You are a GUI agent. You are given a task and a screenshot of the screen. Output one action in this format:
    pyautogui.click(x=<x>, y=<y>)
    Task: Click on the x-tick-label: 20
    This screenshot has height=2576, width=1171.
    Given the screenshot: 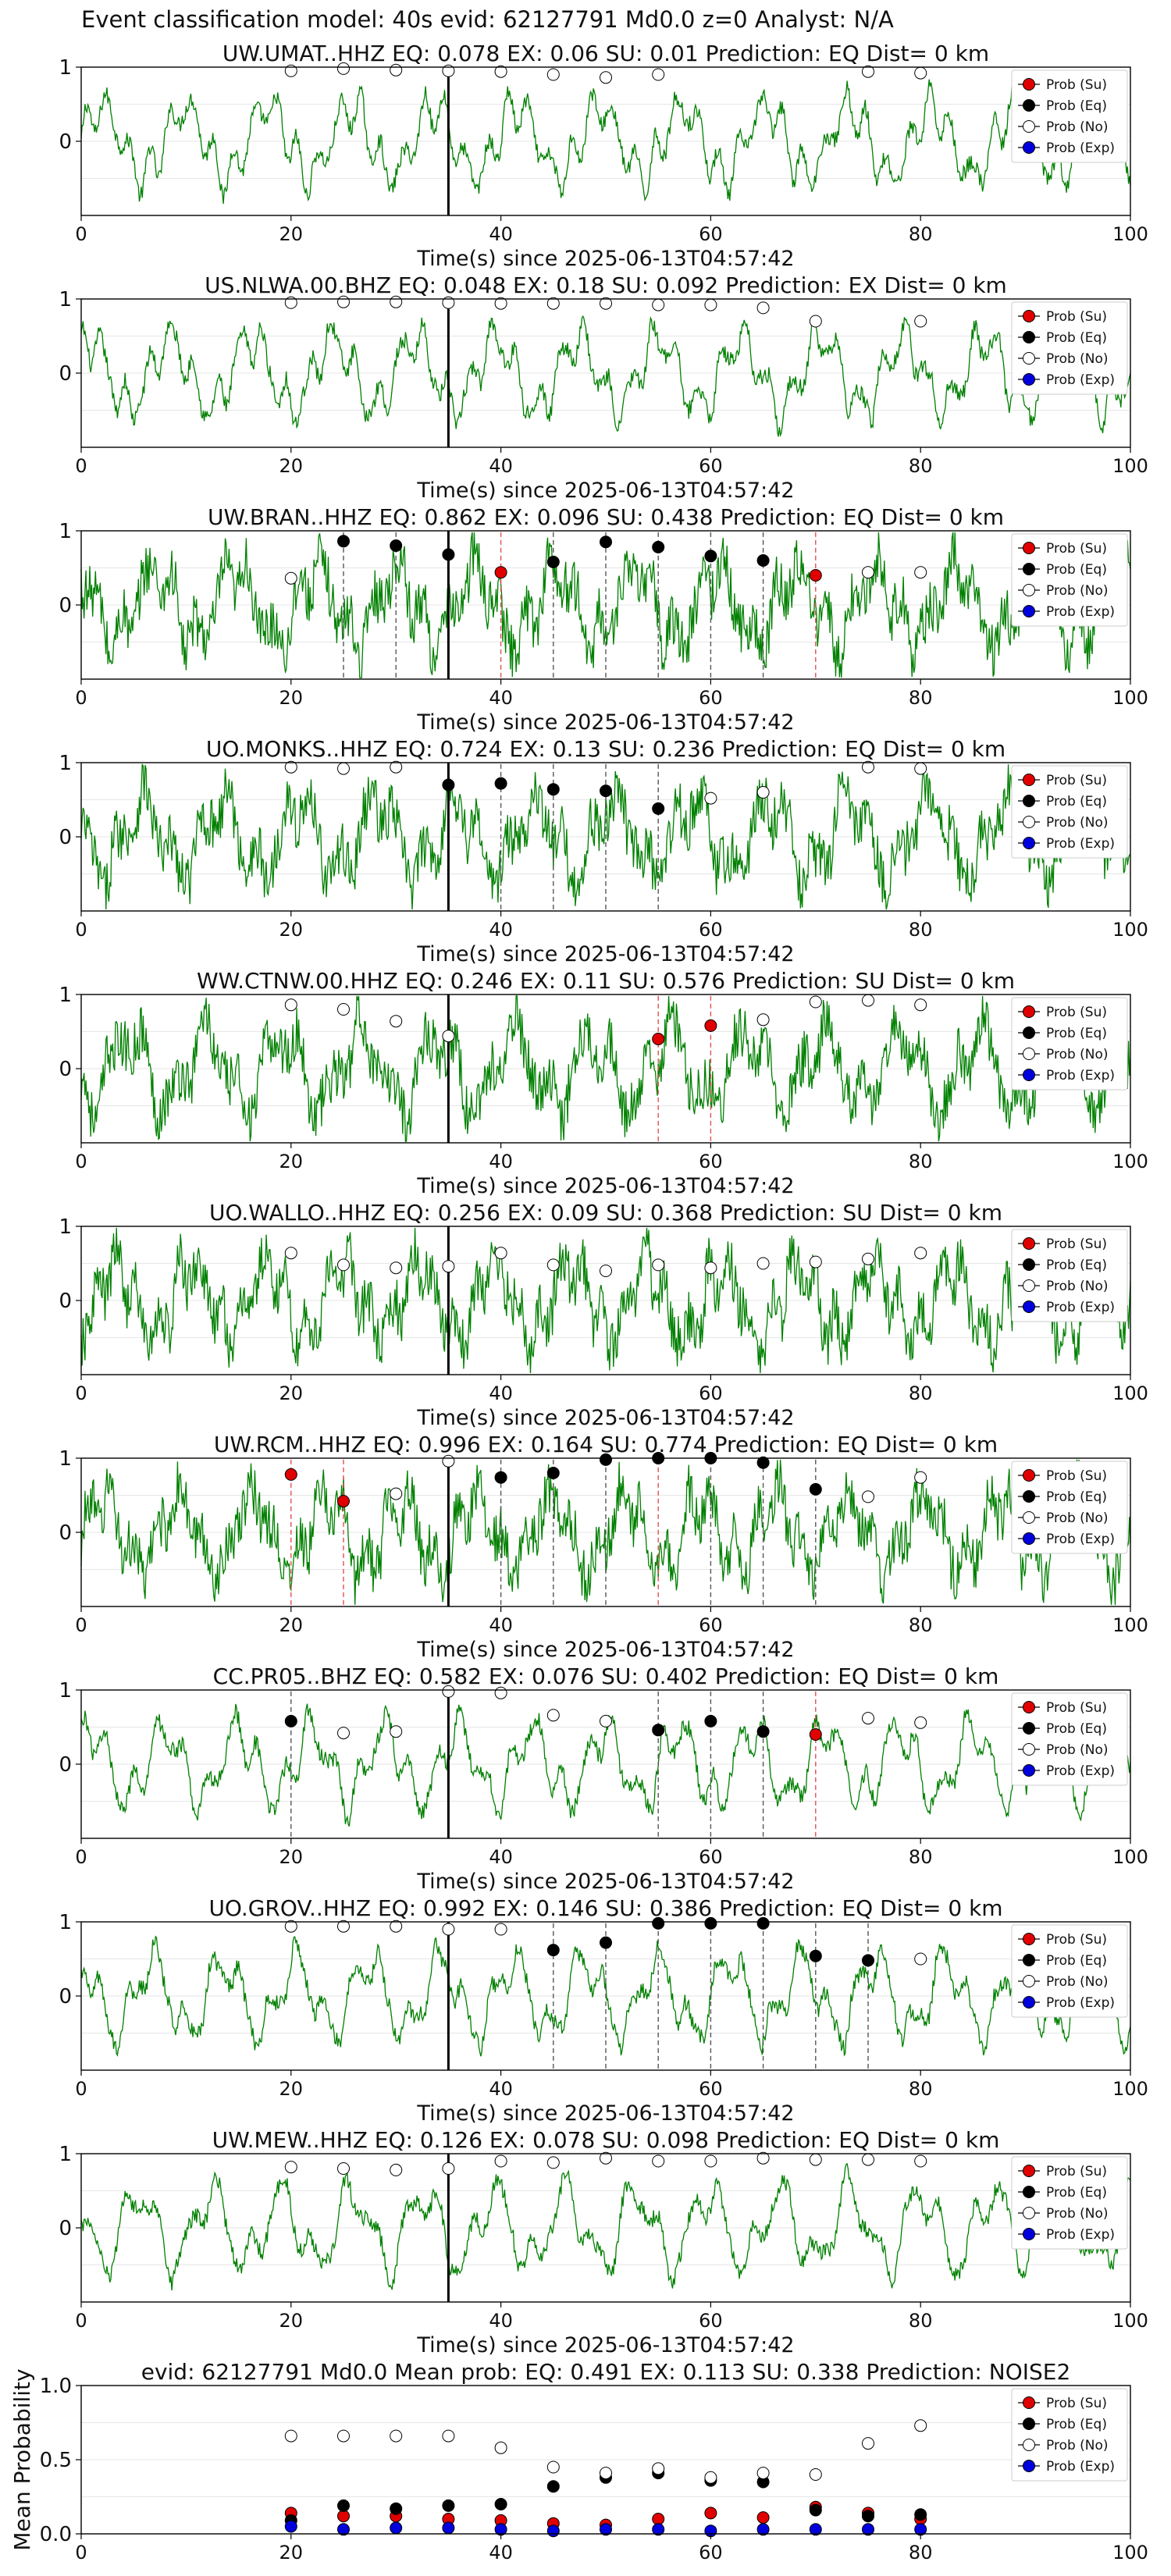 What is the action you would take?
    pyautogui.click(x=291, y=234)
    